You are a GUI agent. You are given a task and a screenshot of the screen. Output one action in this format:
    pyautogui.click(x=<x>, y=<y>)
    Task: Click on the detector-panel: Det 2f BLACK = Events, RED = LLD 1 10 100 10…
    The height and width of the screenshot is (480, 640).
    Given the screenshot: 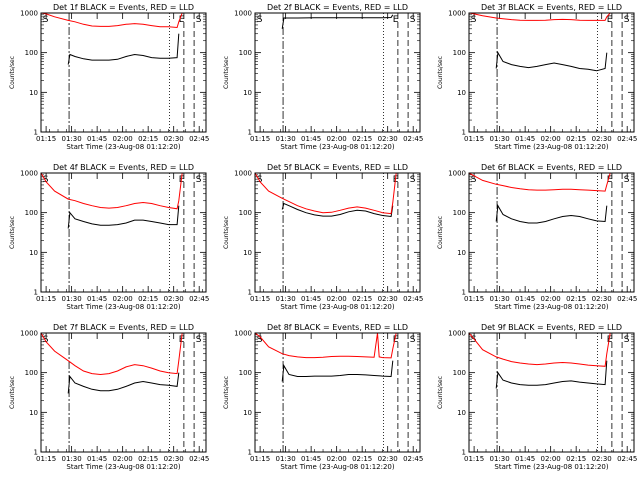 What is the action you would take?
    pyautogui.click(x=323, y=77)
    